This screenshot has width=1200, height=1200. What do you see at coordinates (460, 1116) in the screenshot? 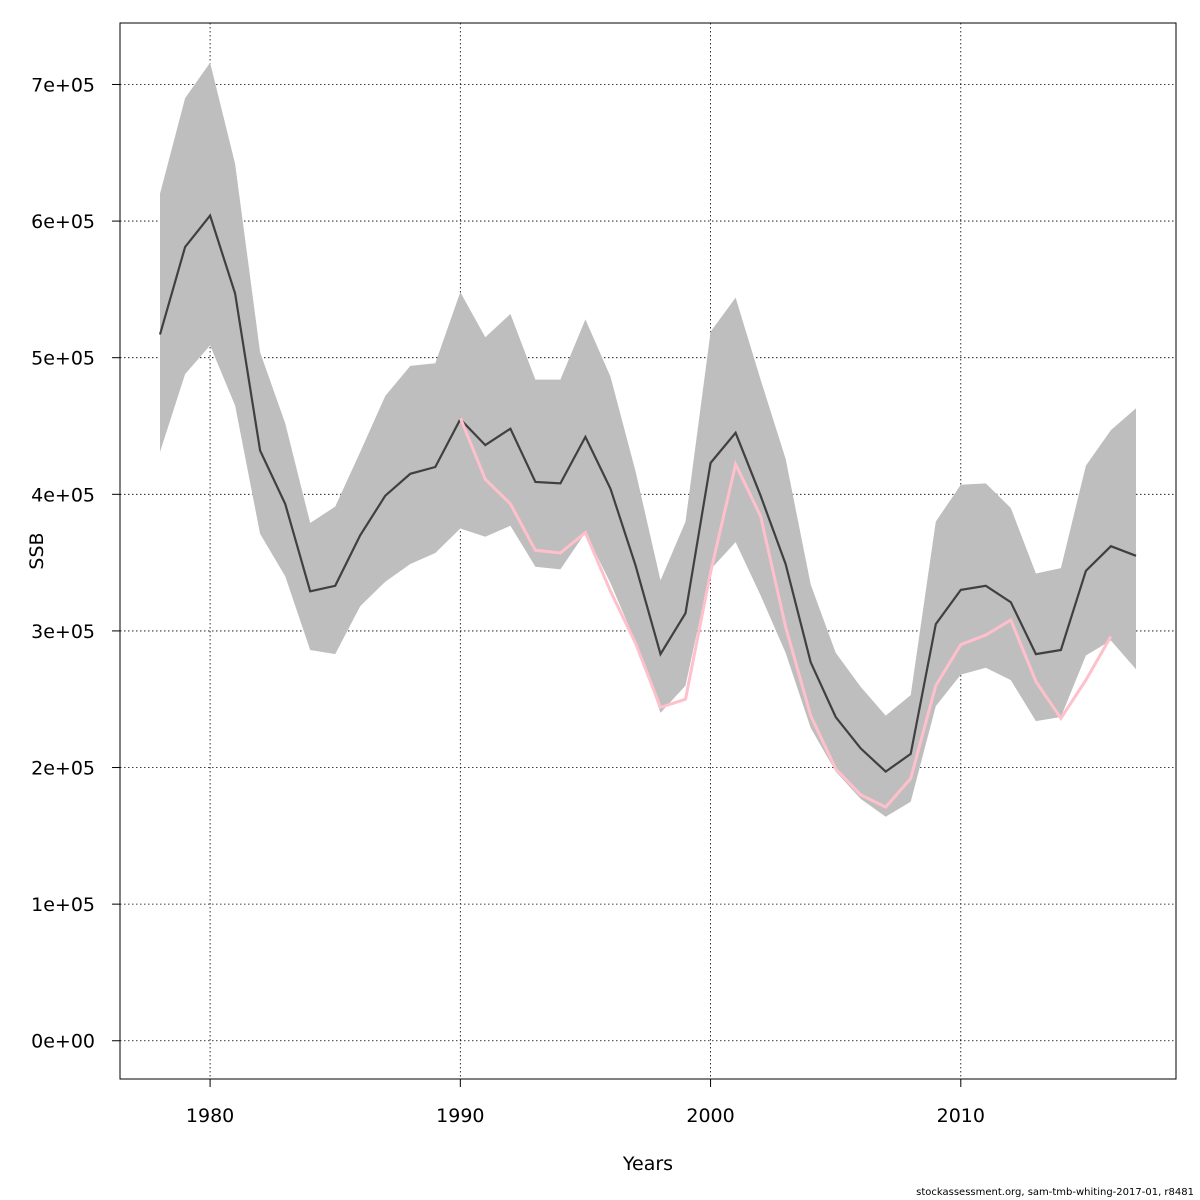
I see `x-tick-label: 1990` at bounding box center [460, 1116].